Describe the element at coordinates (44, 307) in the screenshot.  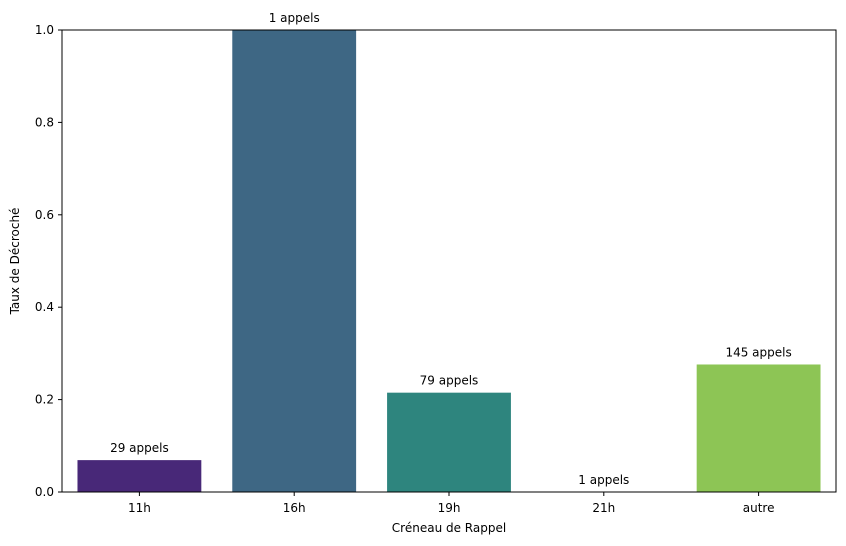
I see `y-tick-label: 0.4` at that location.